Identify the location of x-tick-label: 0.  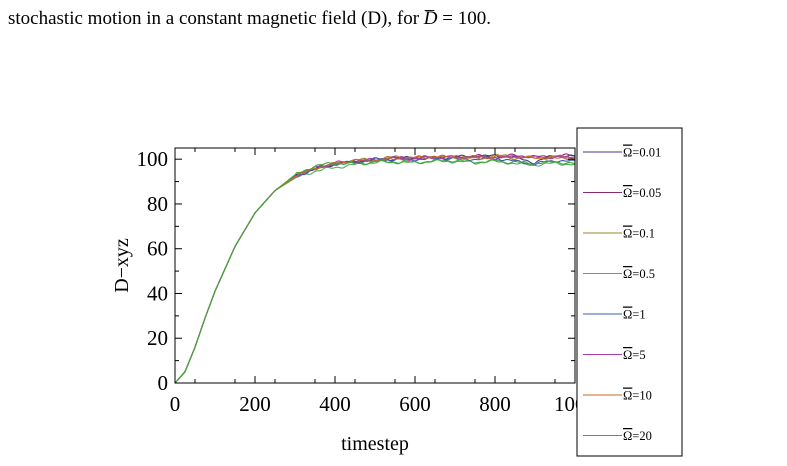
(175, 404).